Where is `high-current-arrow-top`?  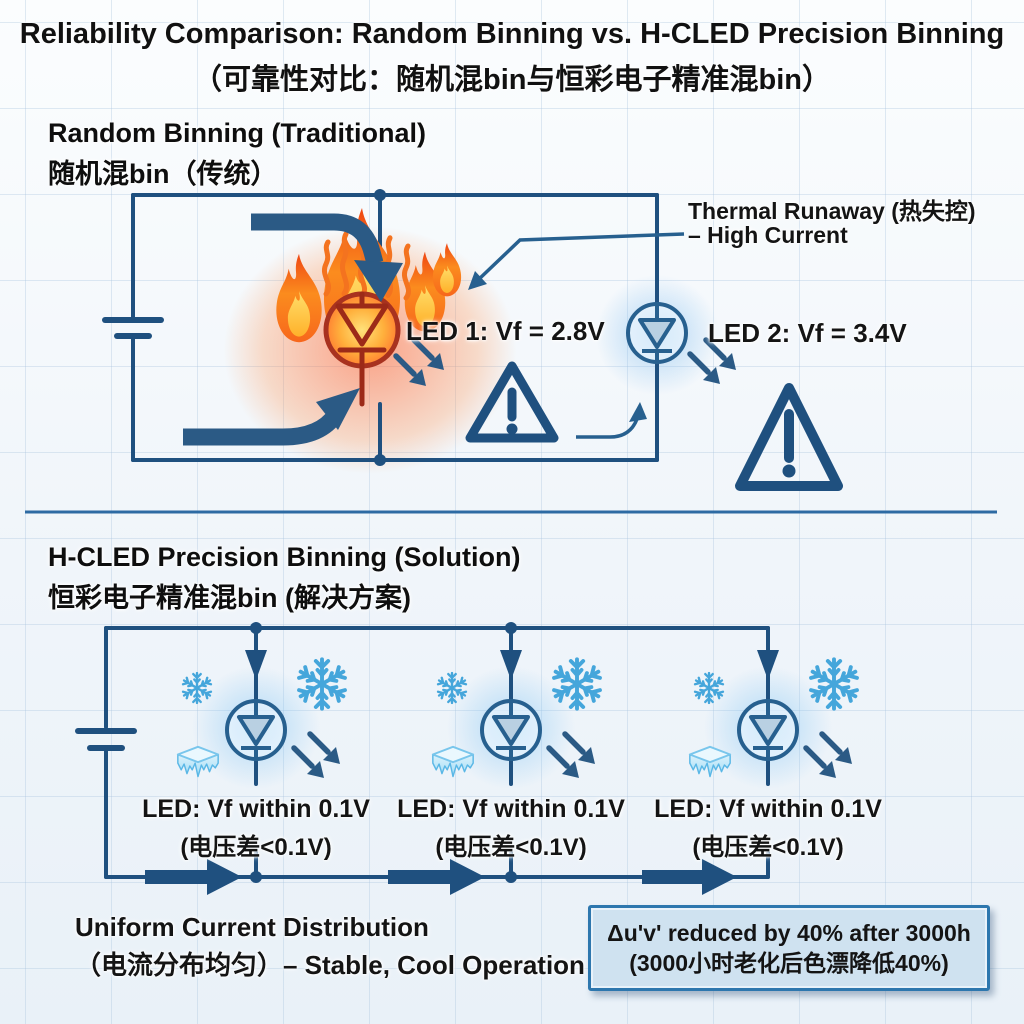 high-current-arrow-top is located at coordinates (327, 257).